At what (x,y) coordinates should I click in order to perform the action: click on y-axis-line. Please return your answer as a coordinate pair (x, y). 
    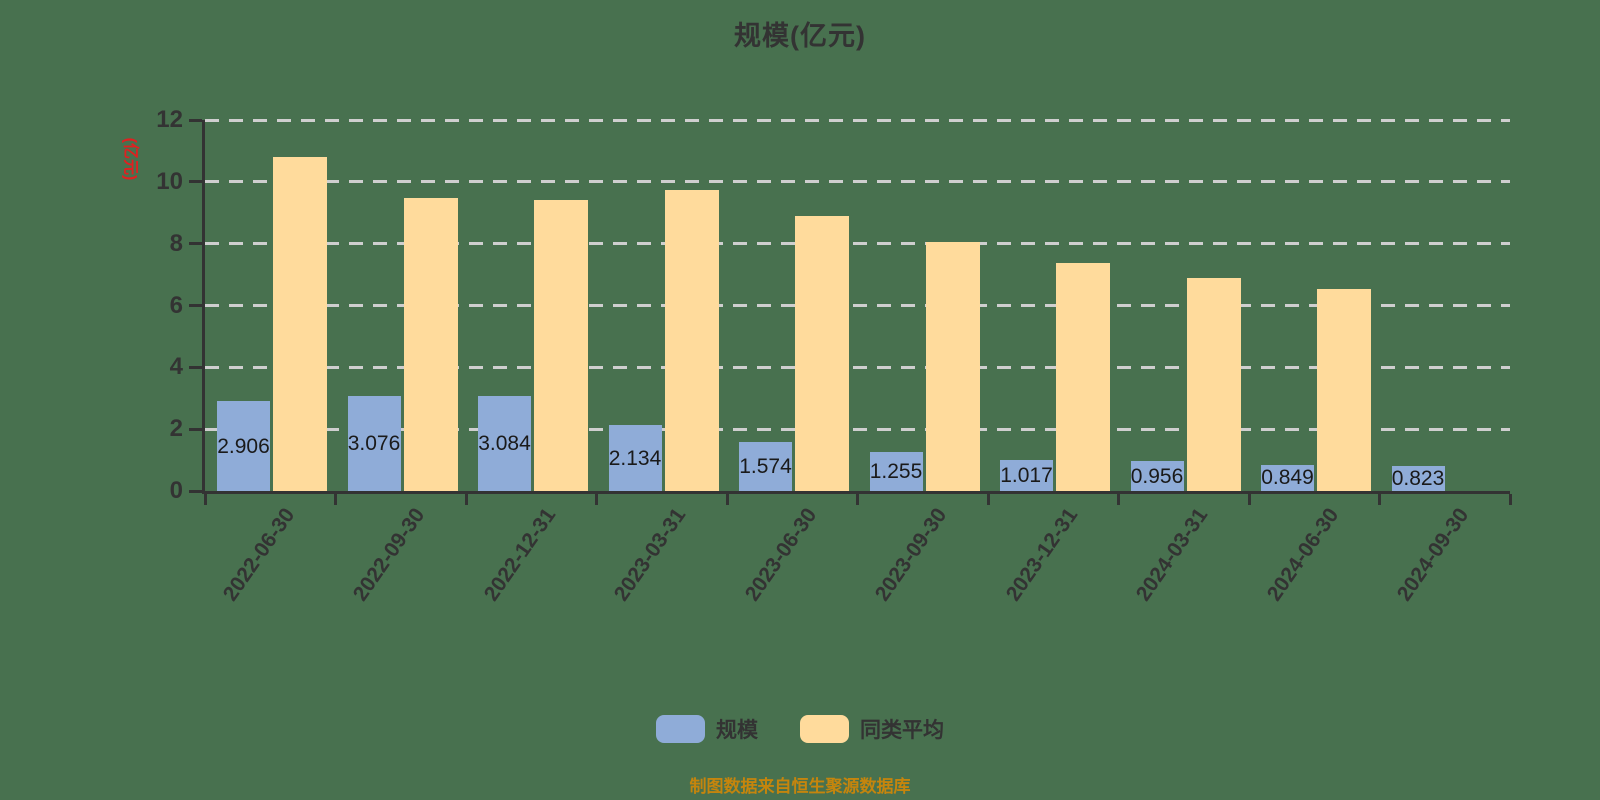
    Looking at the image, I should click on (203, 305).